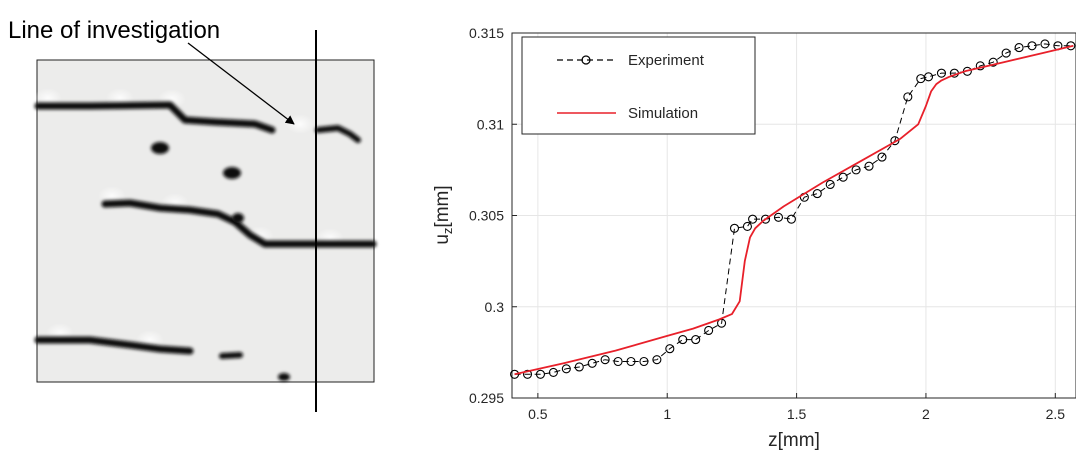 The width and height of the screenshot is (1076, 458). Describe the element at coordinates (926, 414) in the screenshot. I see `x-tick-label: 2` at that location.